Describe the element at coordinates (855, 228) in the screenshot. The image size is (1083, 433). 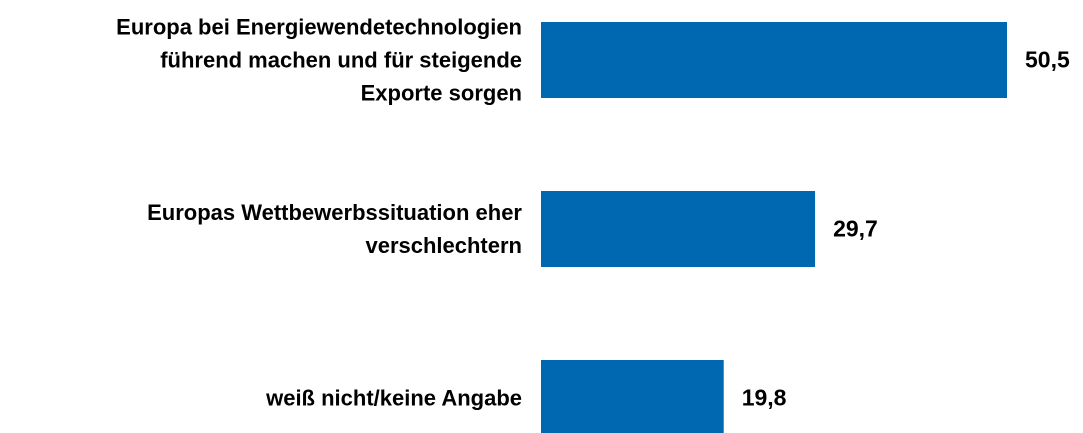
I see `value-label: 29,7` at that location.